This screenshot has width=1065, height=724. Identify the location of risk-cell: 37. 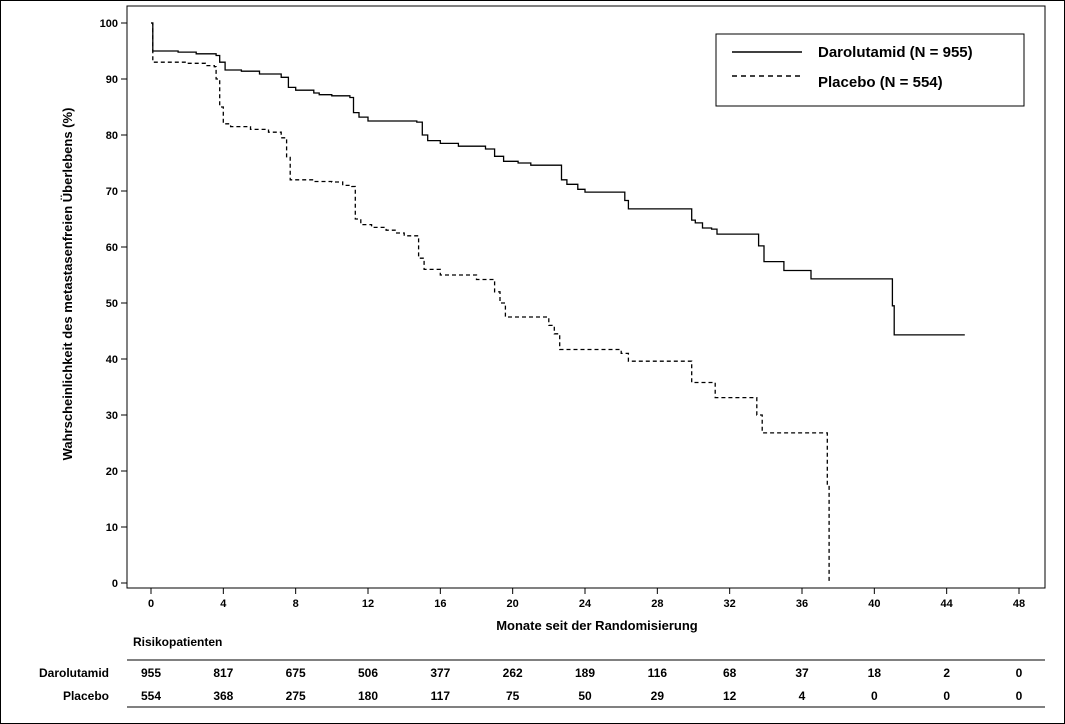
(802, 673).